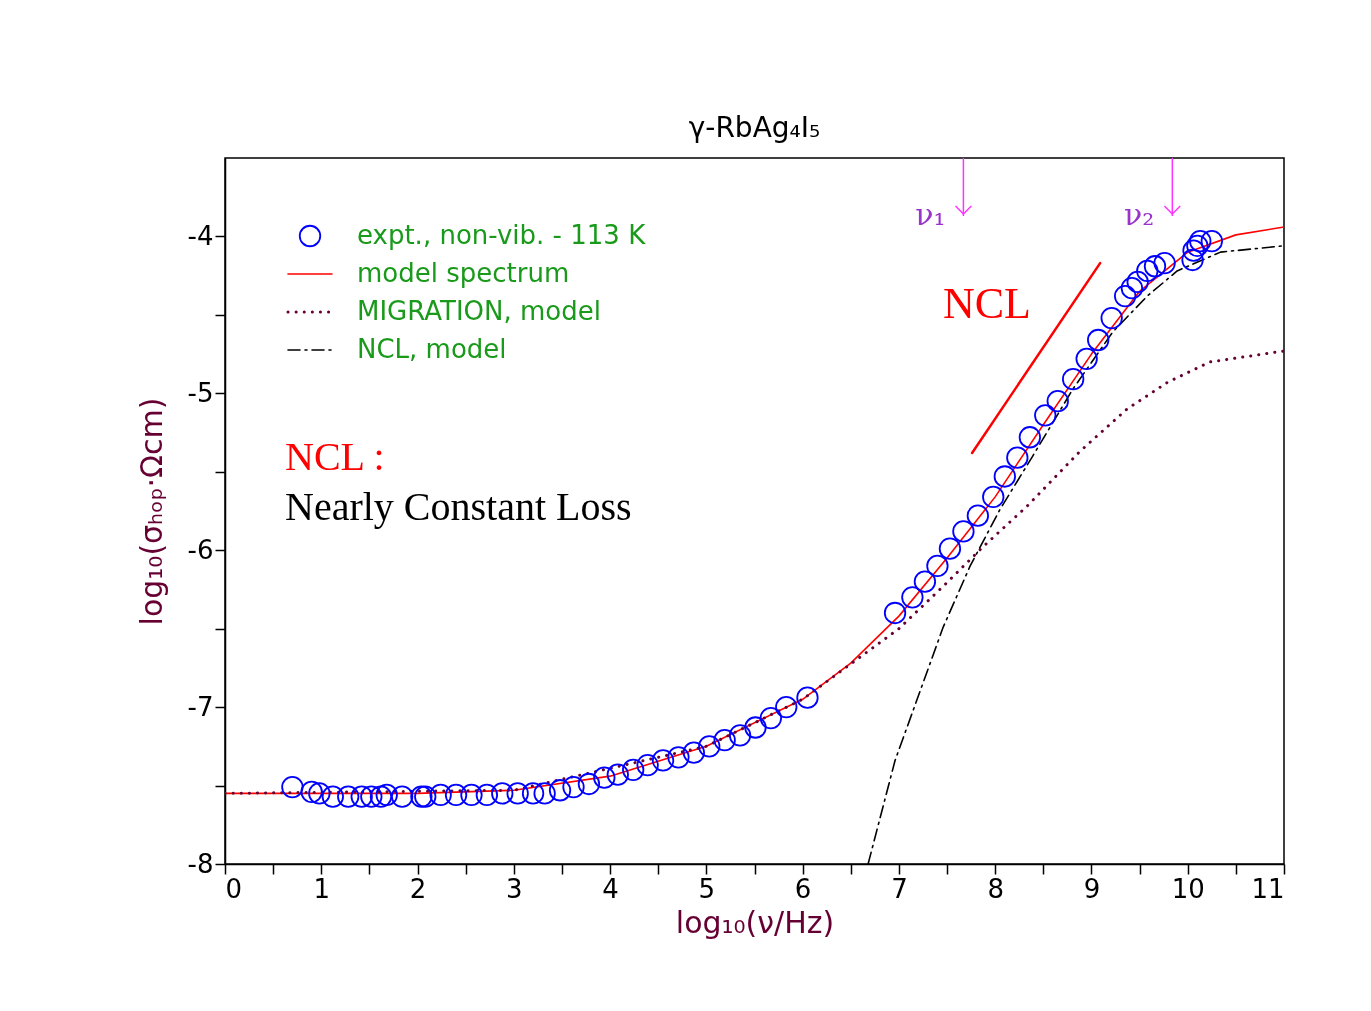 This screenshot has height=1011, width=1371. I want to click on y-tick-label: -4, so click(200, 235).